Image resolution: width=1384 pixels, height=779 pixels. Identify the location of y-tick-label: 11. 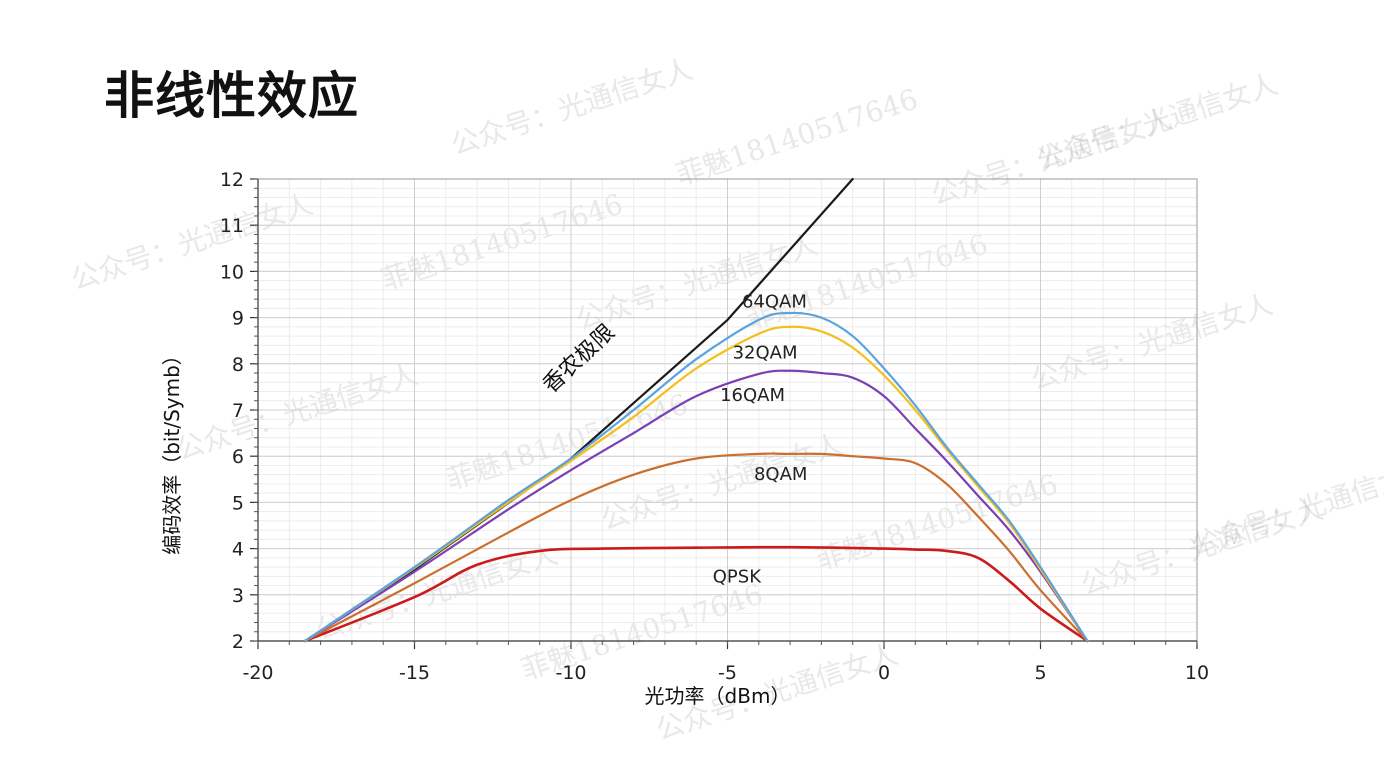
(232, 226).